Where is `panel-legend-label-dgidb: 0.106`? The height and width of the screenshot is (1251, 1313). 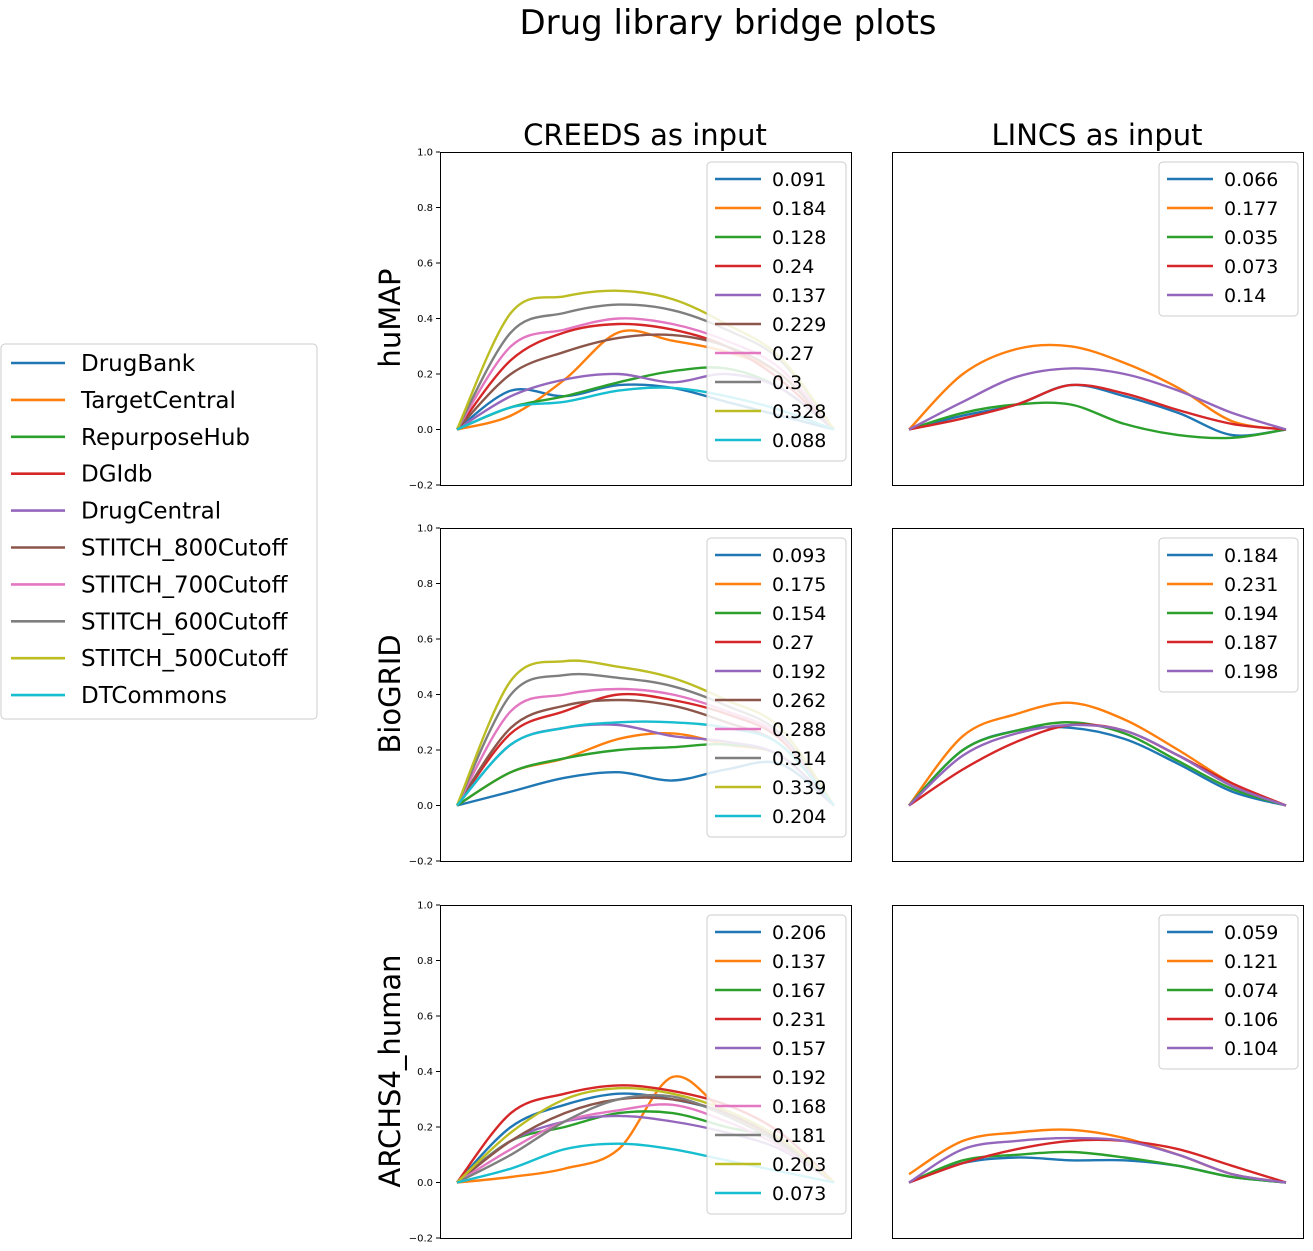 panel-legend-label-dgidb: 0.106 is located at coordinates (1251, 1020).